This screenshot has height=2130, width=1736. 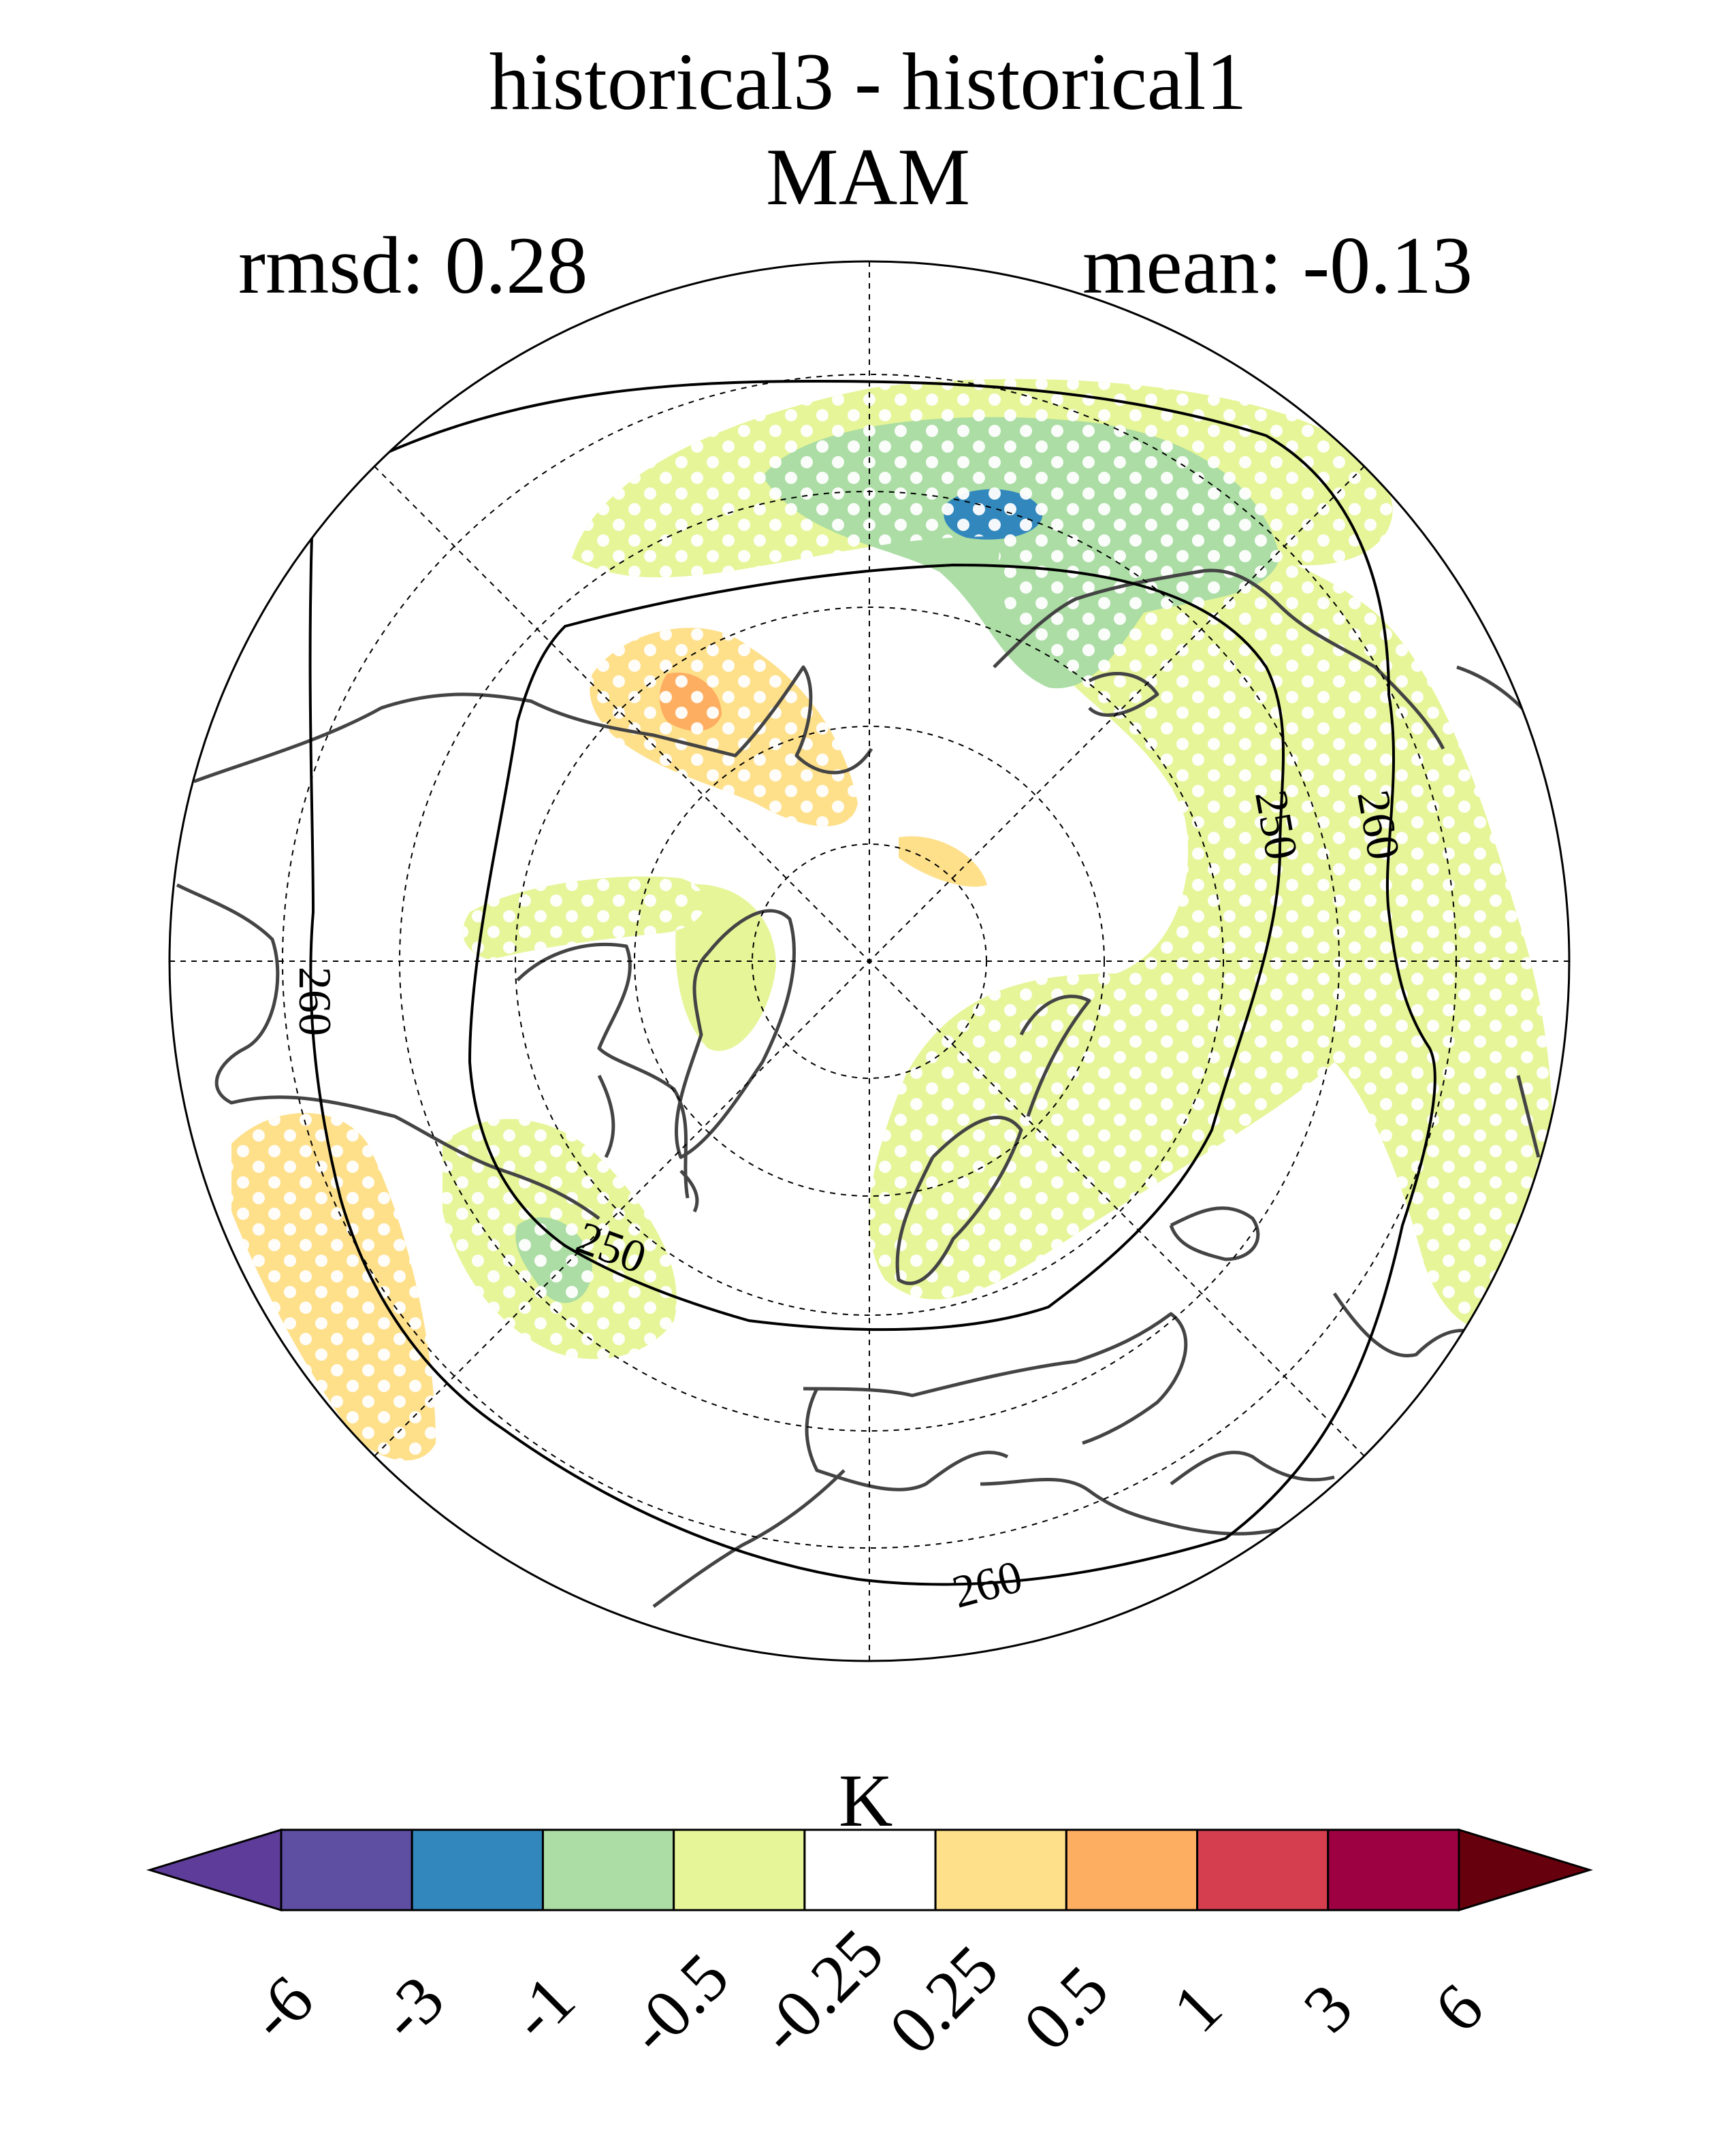 What do you see at coordinates (725, 967) in the screenshot?
I see `shading-greenland-light-green` at bounding box center [725, 967].